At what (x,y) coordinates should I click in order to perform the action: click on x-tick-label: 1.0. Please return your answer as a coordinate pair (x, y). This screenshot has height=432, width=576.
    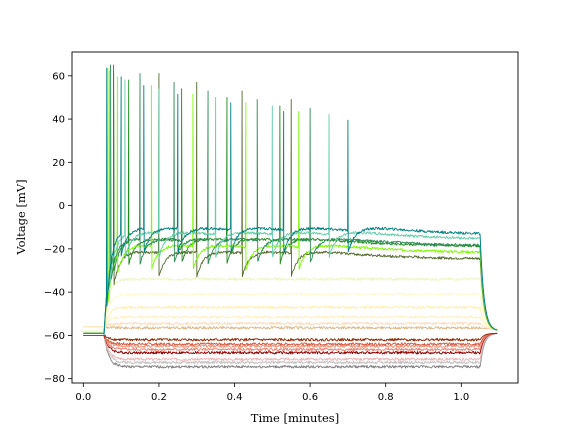
    Looking at the image, I should click on (461, 397).